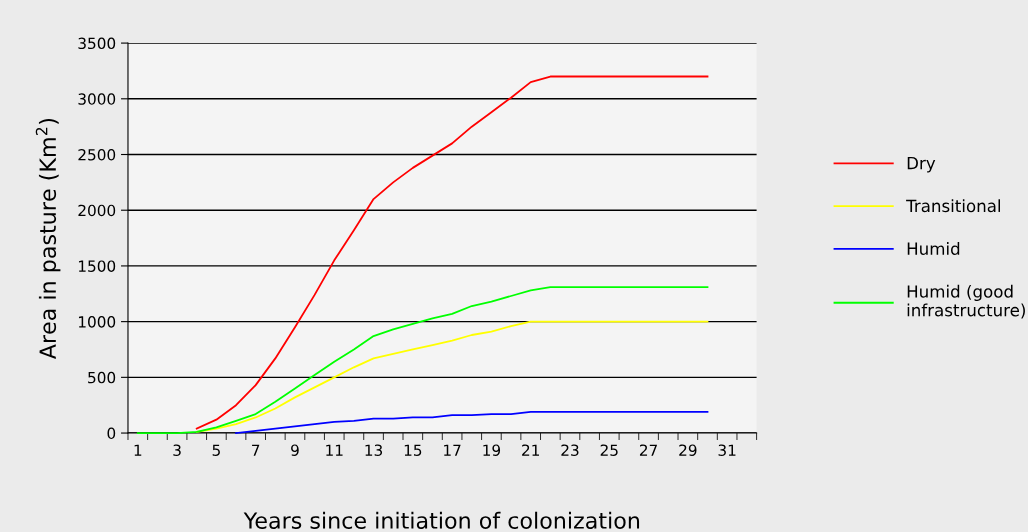 This screenshot has width=1028, height=532. What do you see at coordinates (966, 301) in the screenshot?
I see `legend-label: Humid (good infrastructure)` at bounding box center [966, 301].